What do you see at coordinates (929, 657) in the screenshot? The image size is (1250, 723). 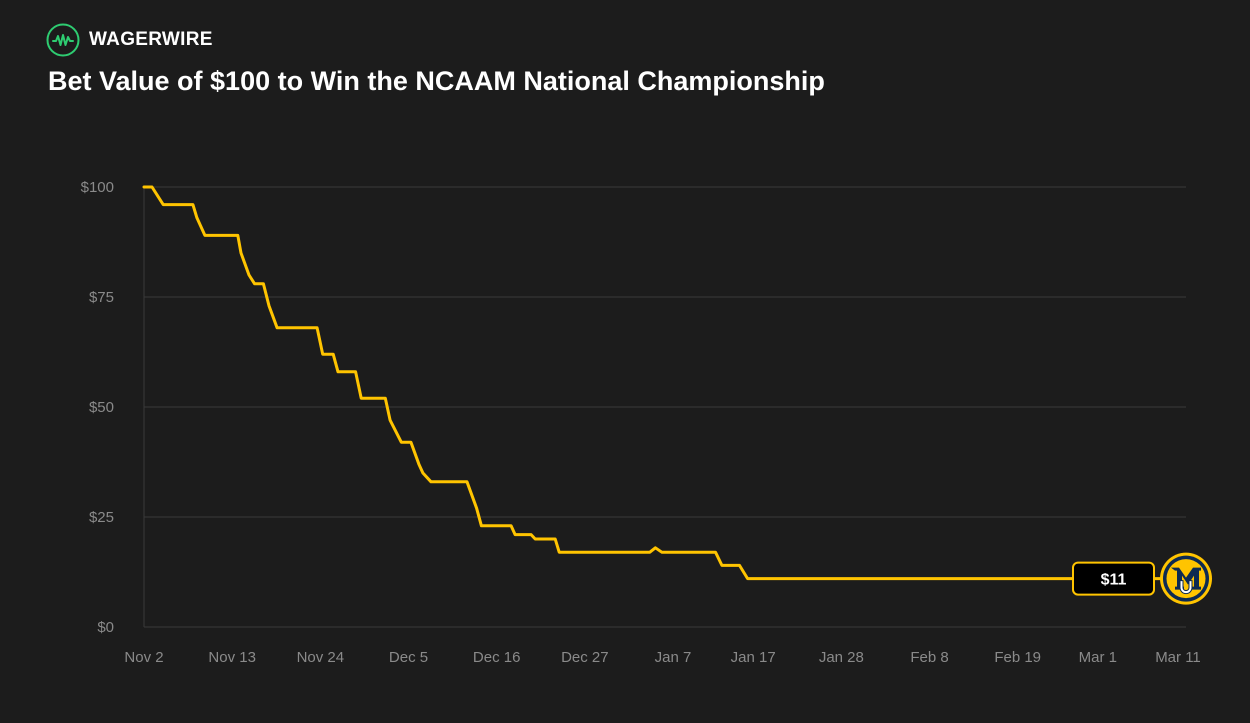 I see `x-tick-label: Feb 8` at bounding box center [929, 657].